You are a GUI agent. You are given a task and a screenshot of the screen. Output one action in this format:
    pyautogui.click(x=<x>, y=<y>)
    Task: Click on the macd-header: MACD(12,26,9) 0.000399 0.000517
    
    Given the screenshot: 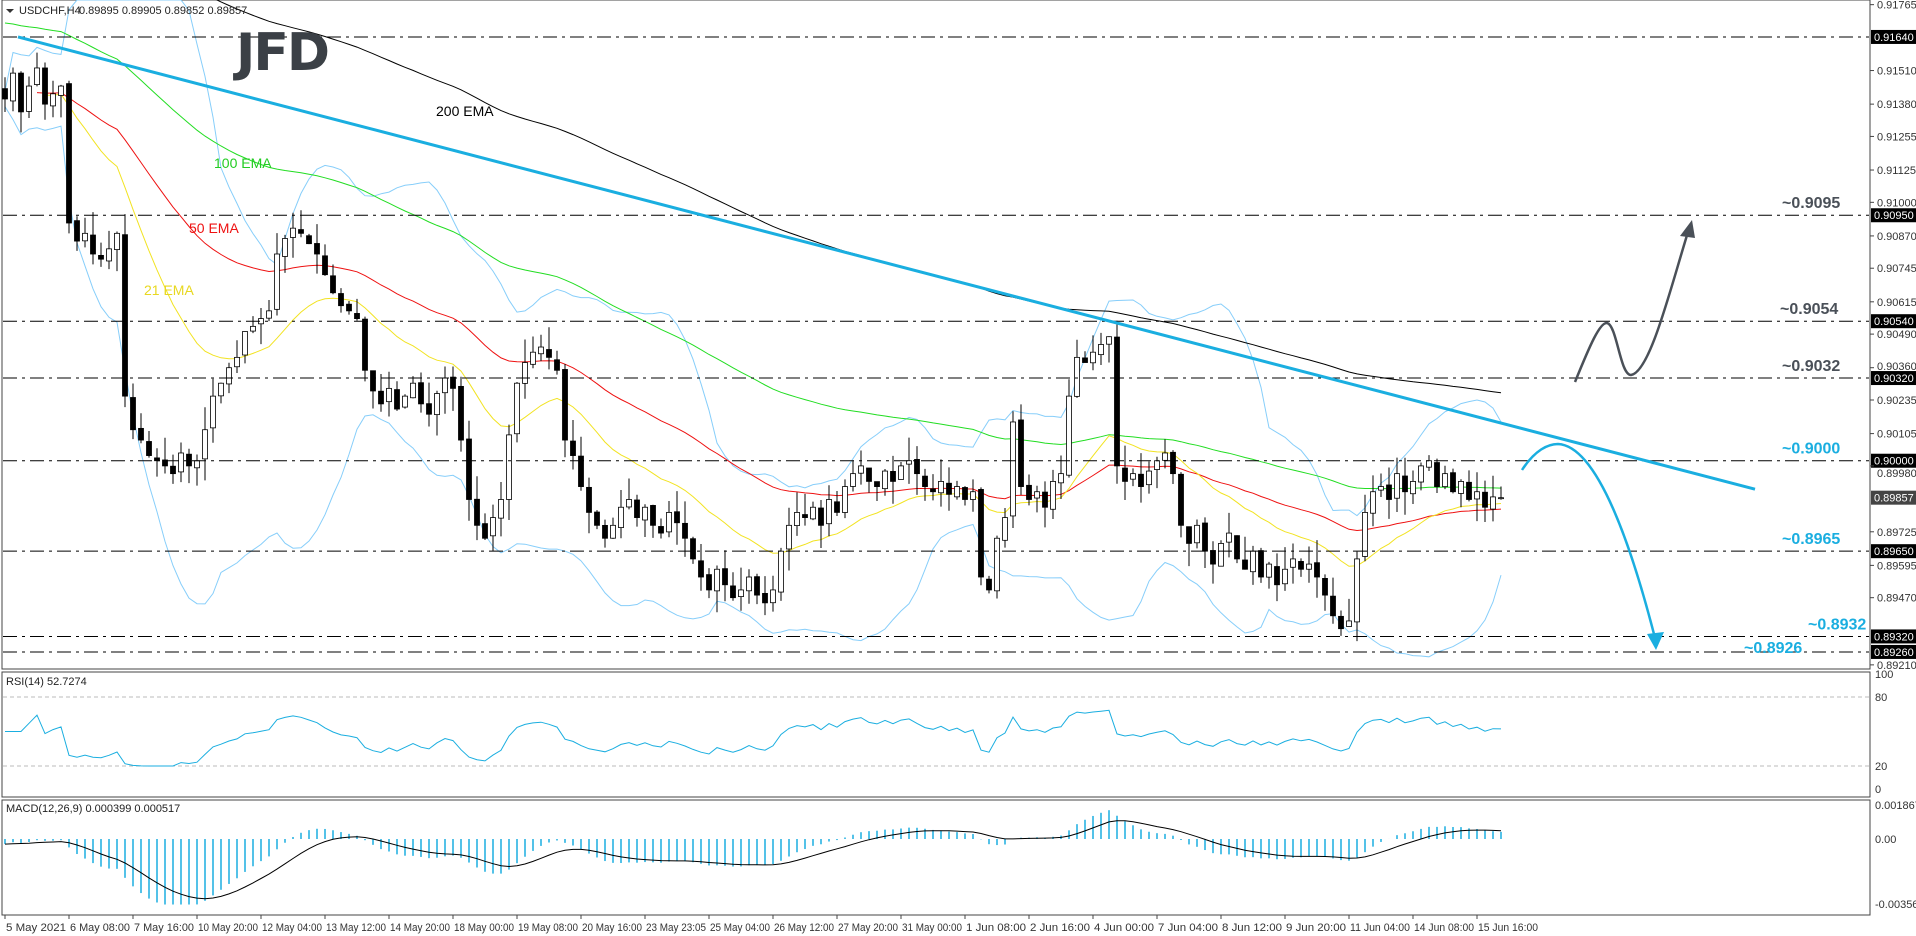 What is the action you would take?
    pyautogui.click(x=93, y=809)
    